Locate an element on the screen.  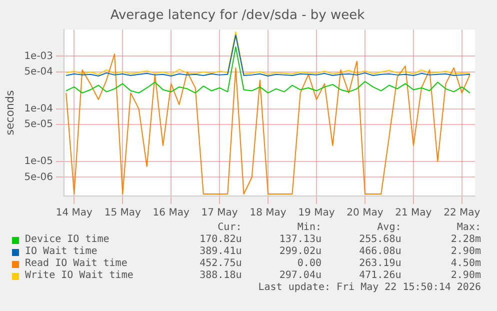
text: 0.00 is located at coordinates (309, 264).